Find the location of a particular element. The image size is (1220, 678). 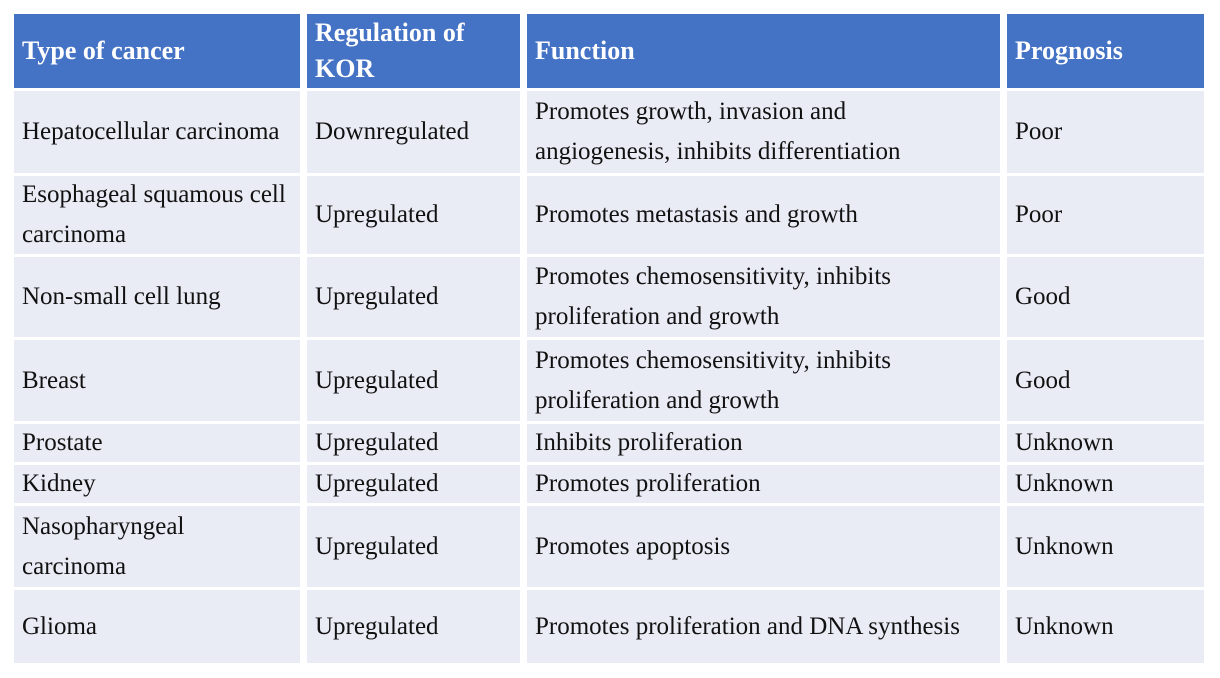

cancer-type-cell: Prostate is located at coordinates (157, 443).